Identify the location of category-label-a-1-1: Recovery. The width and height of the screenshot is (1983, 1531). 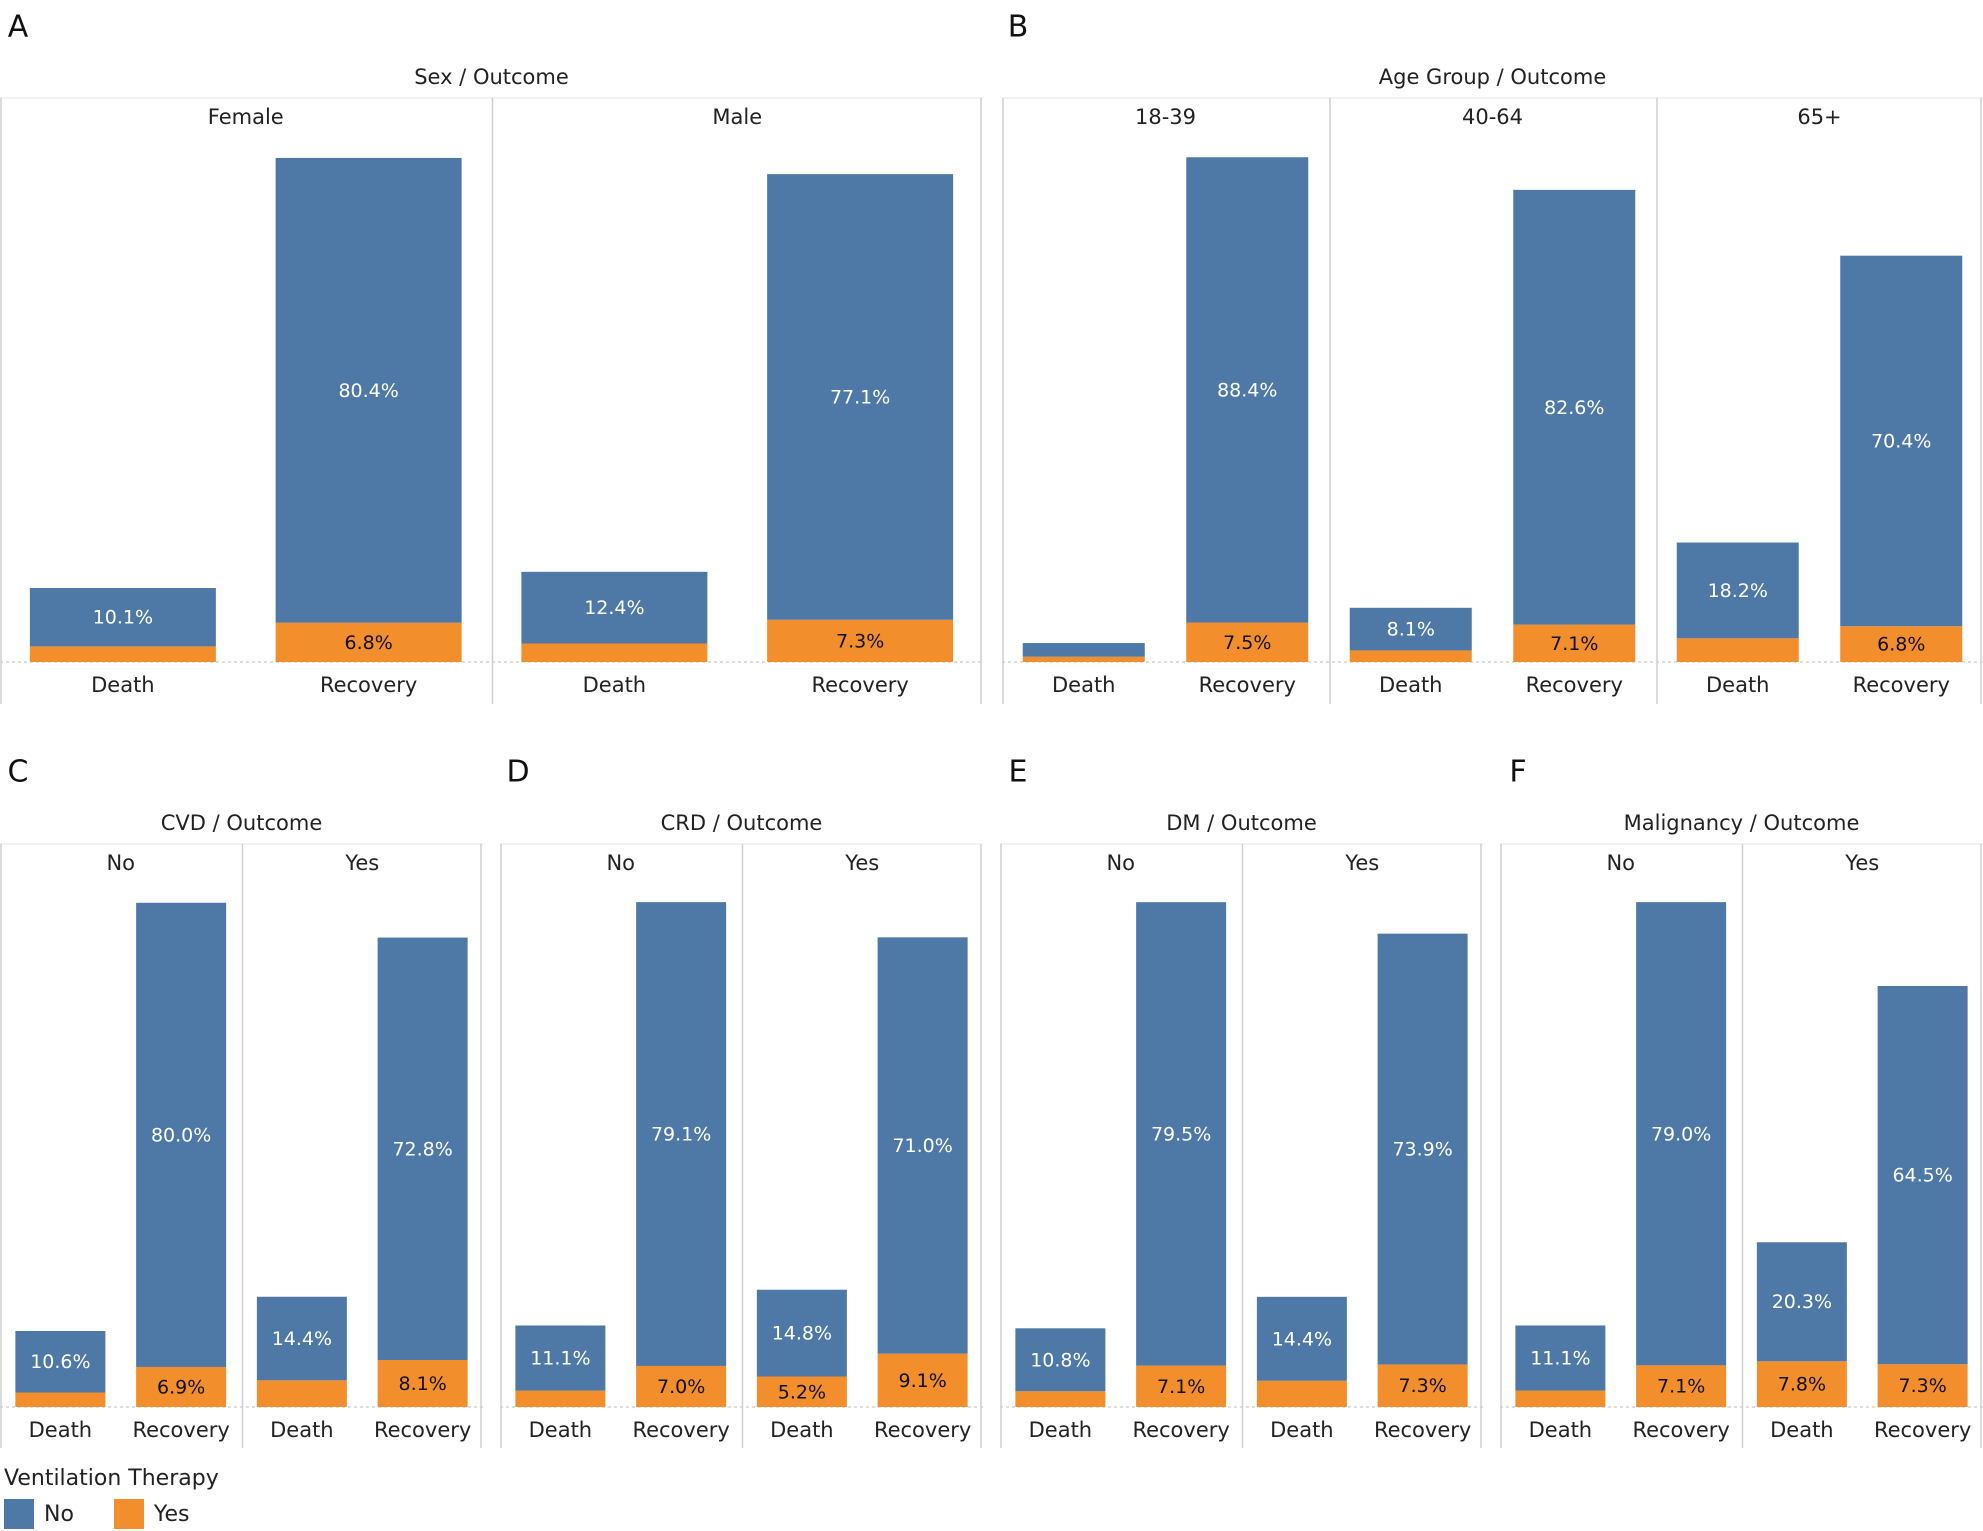
(859, 685).